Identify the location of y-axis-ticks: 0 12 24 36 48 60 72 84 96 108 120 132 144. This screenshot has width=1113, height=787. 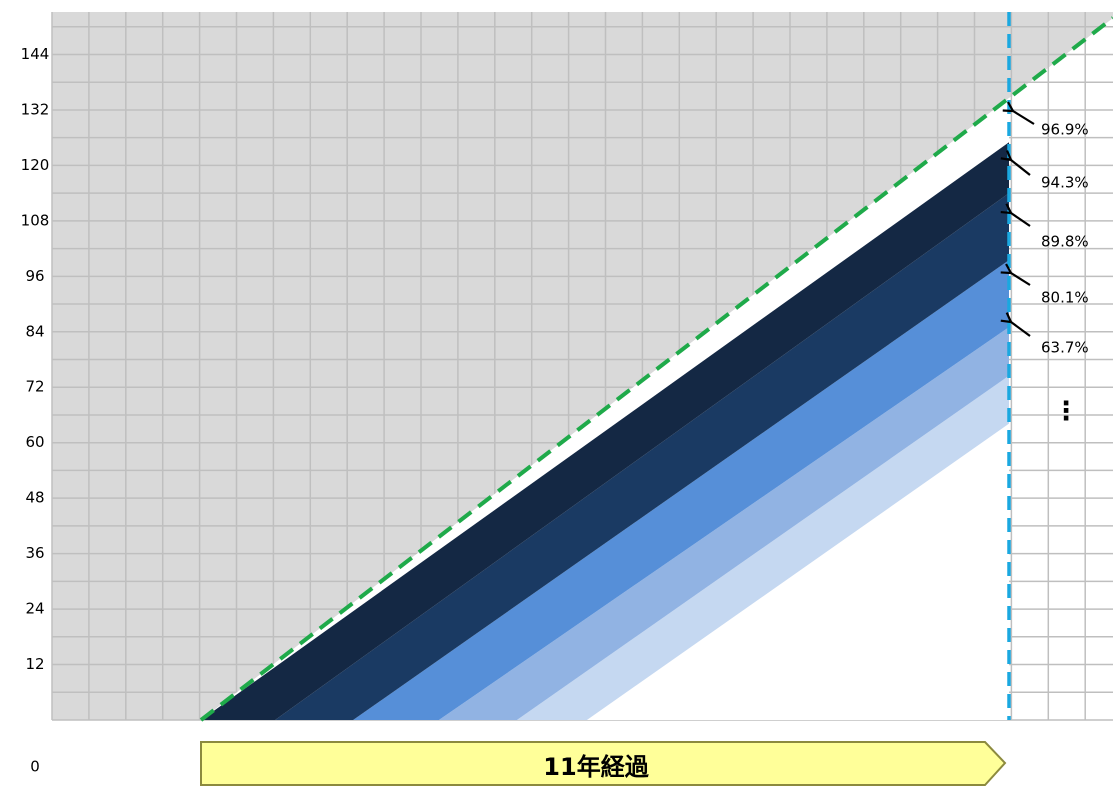
(35, 410).